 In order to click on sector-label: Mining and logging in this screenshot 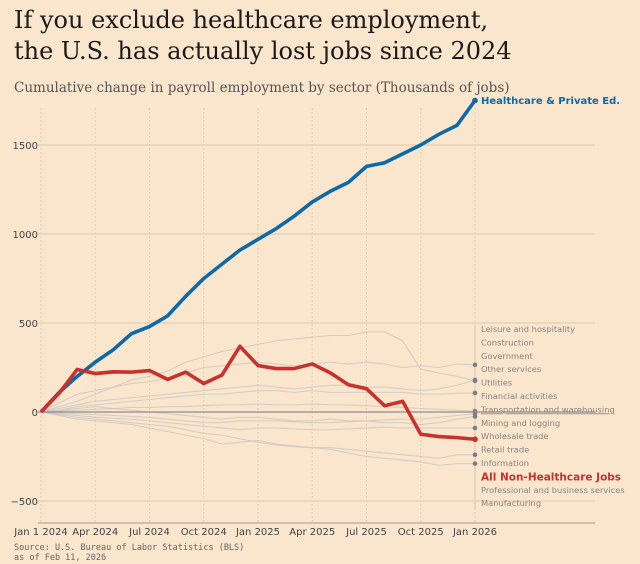, I will do `click(520, 423)`.